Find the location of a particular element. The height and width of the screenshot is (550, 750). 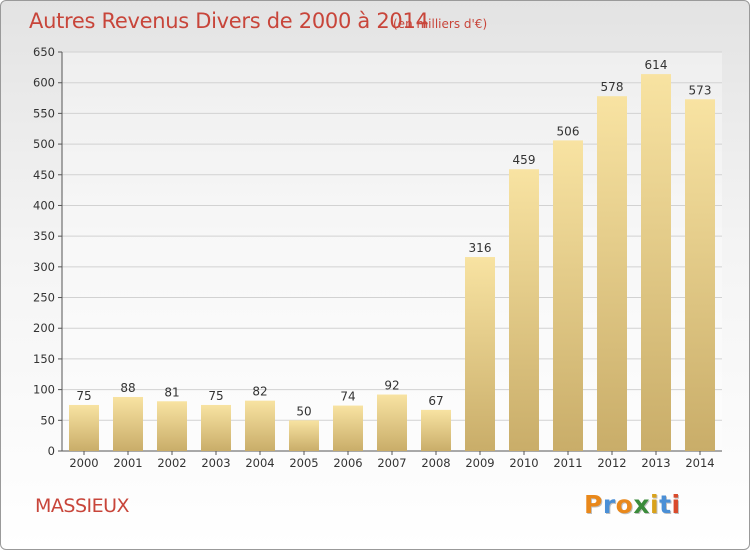

data-label: 573 is located at coordinates (700, 90).